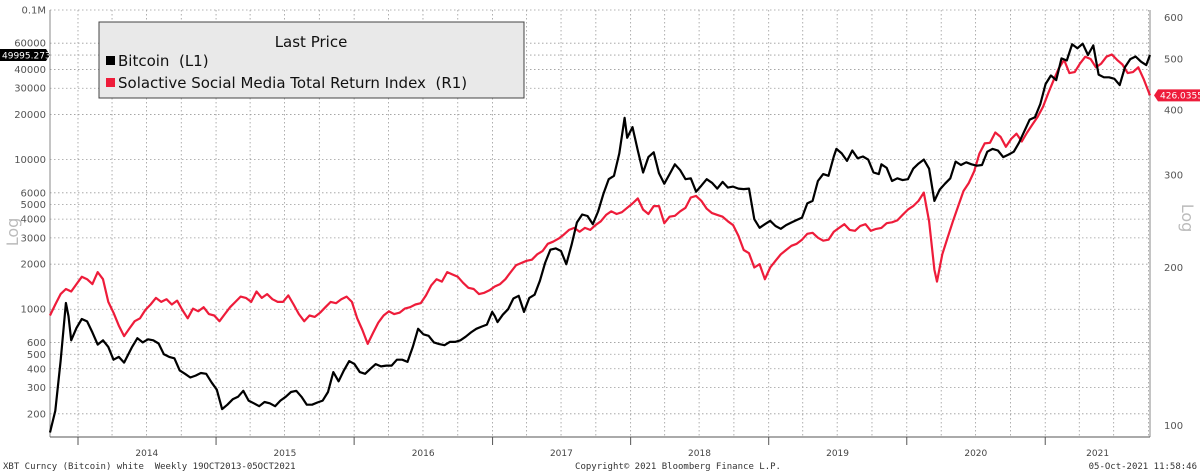  Describe the element at coordinates (30, 89) in the screenshot. I see `left-tick-label: 30000` at that location.